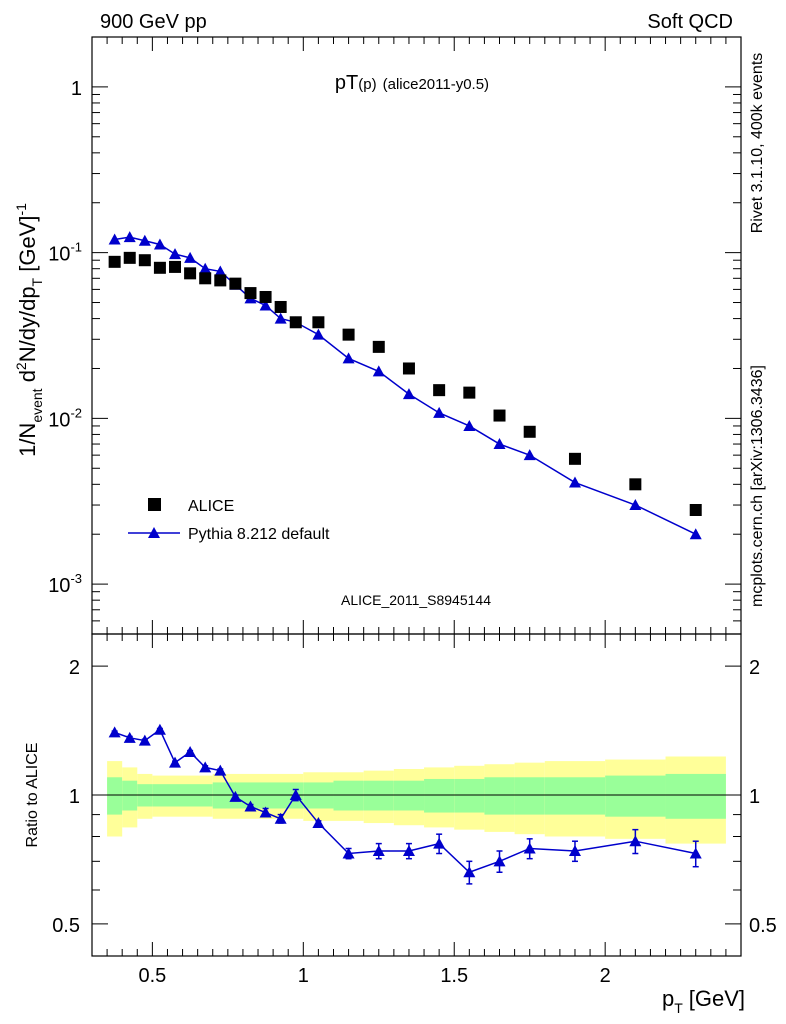 Image resolution: width=786 pixels, height=1024 pixels. I want to click on ratio-tick-label-left: 0.5, so click(66, 926).